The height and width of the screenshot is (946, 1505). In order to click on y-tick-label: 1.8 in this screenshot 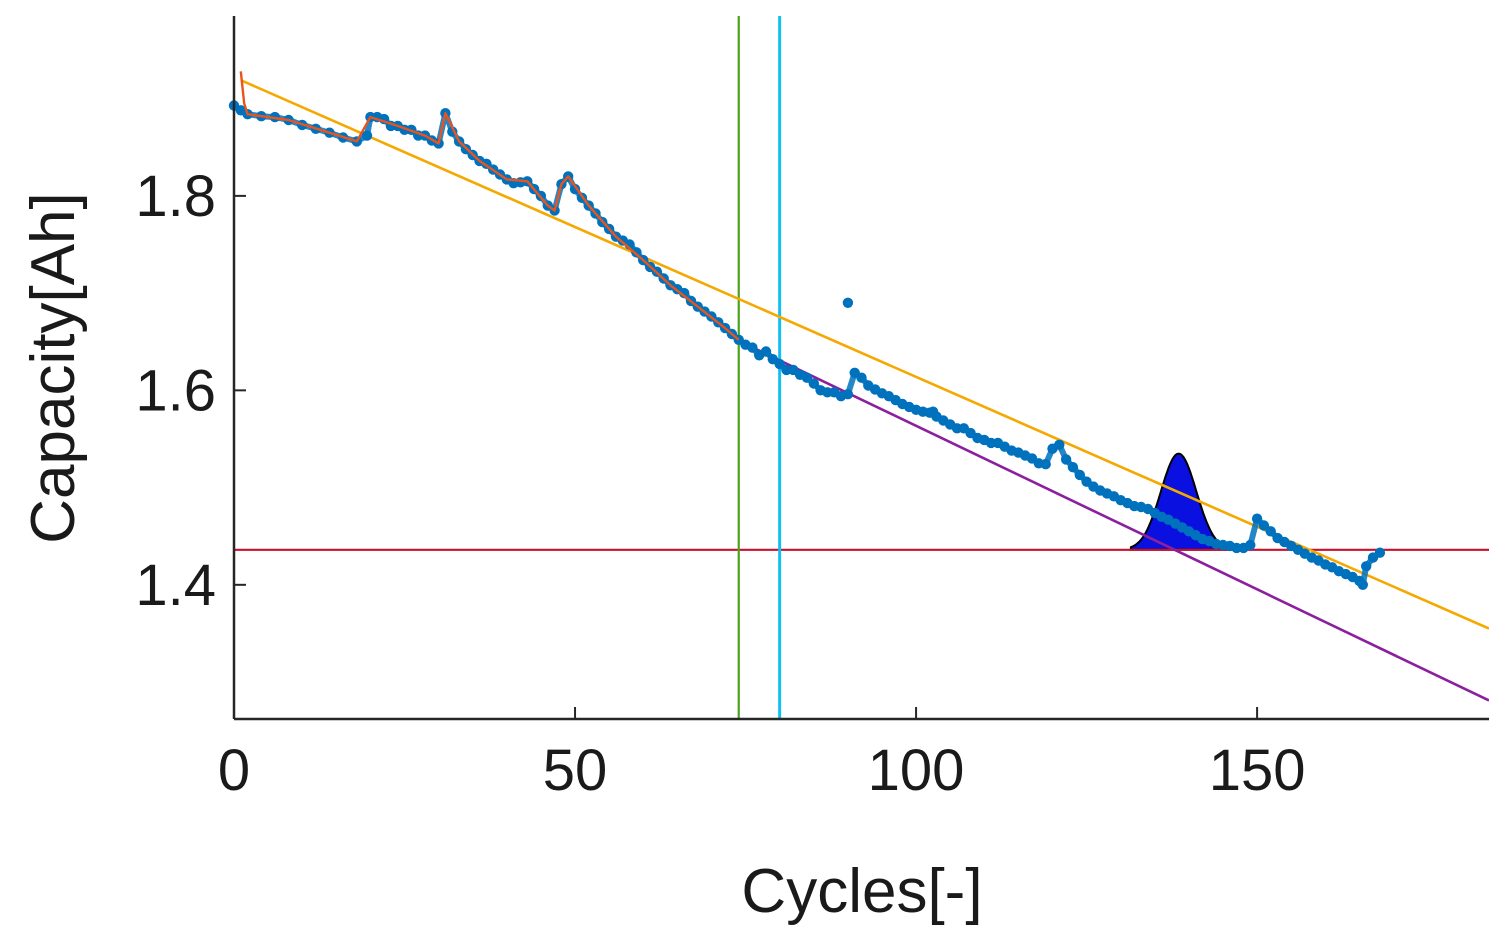, I will do `click(175, 196)`.